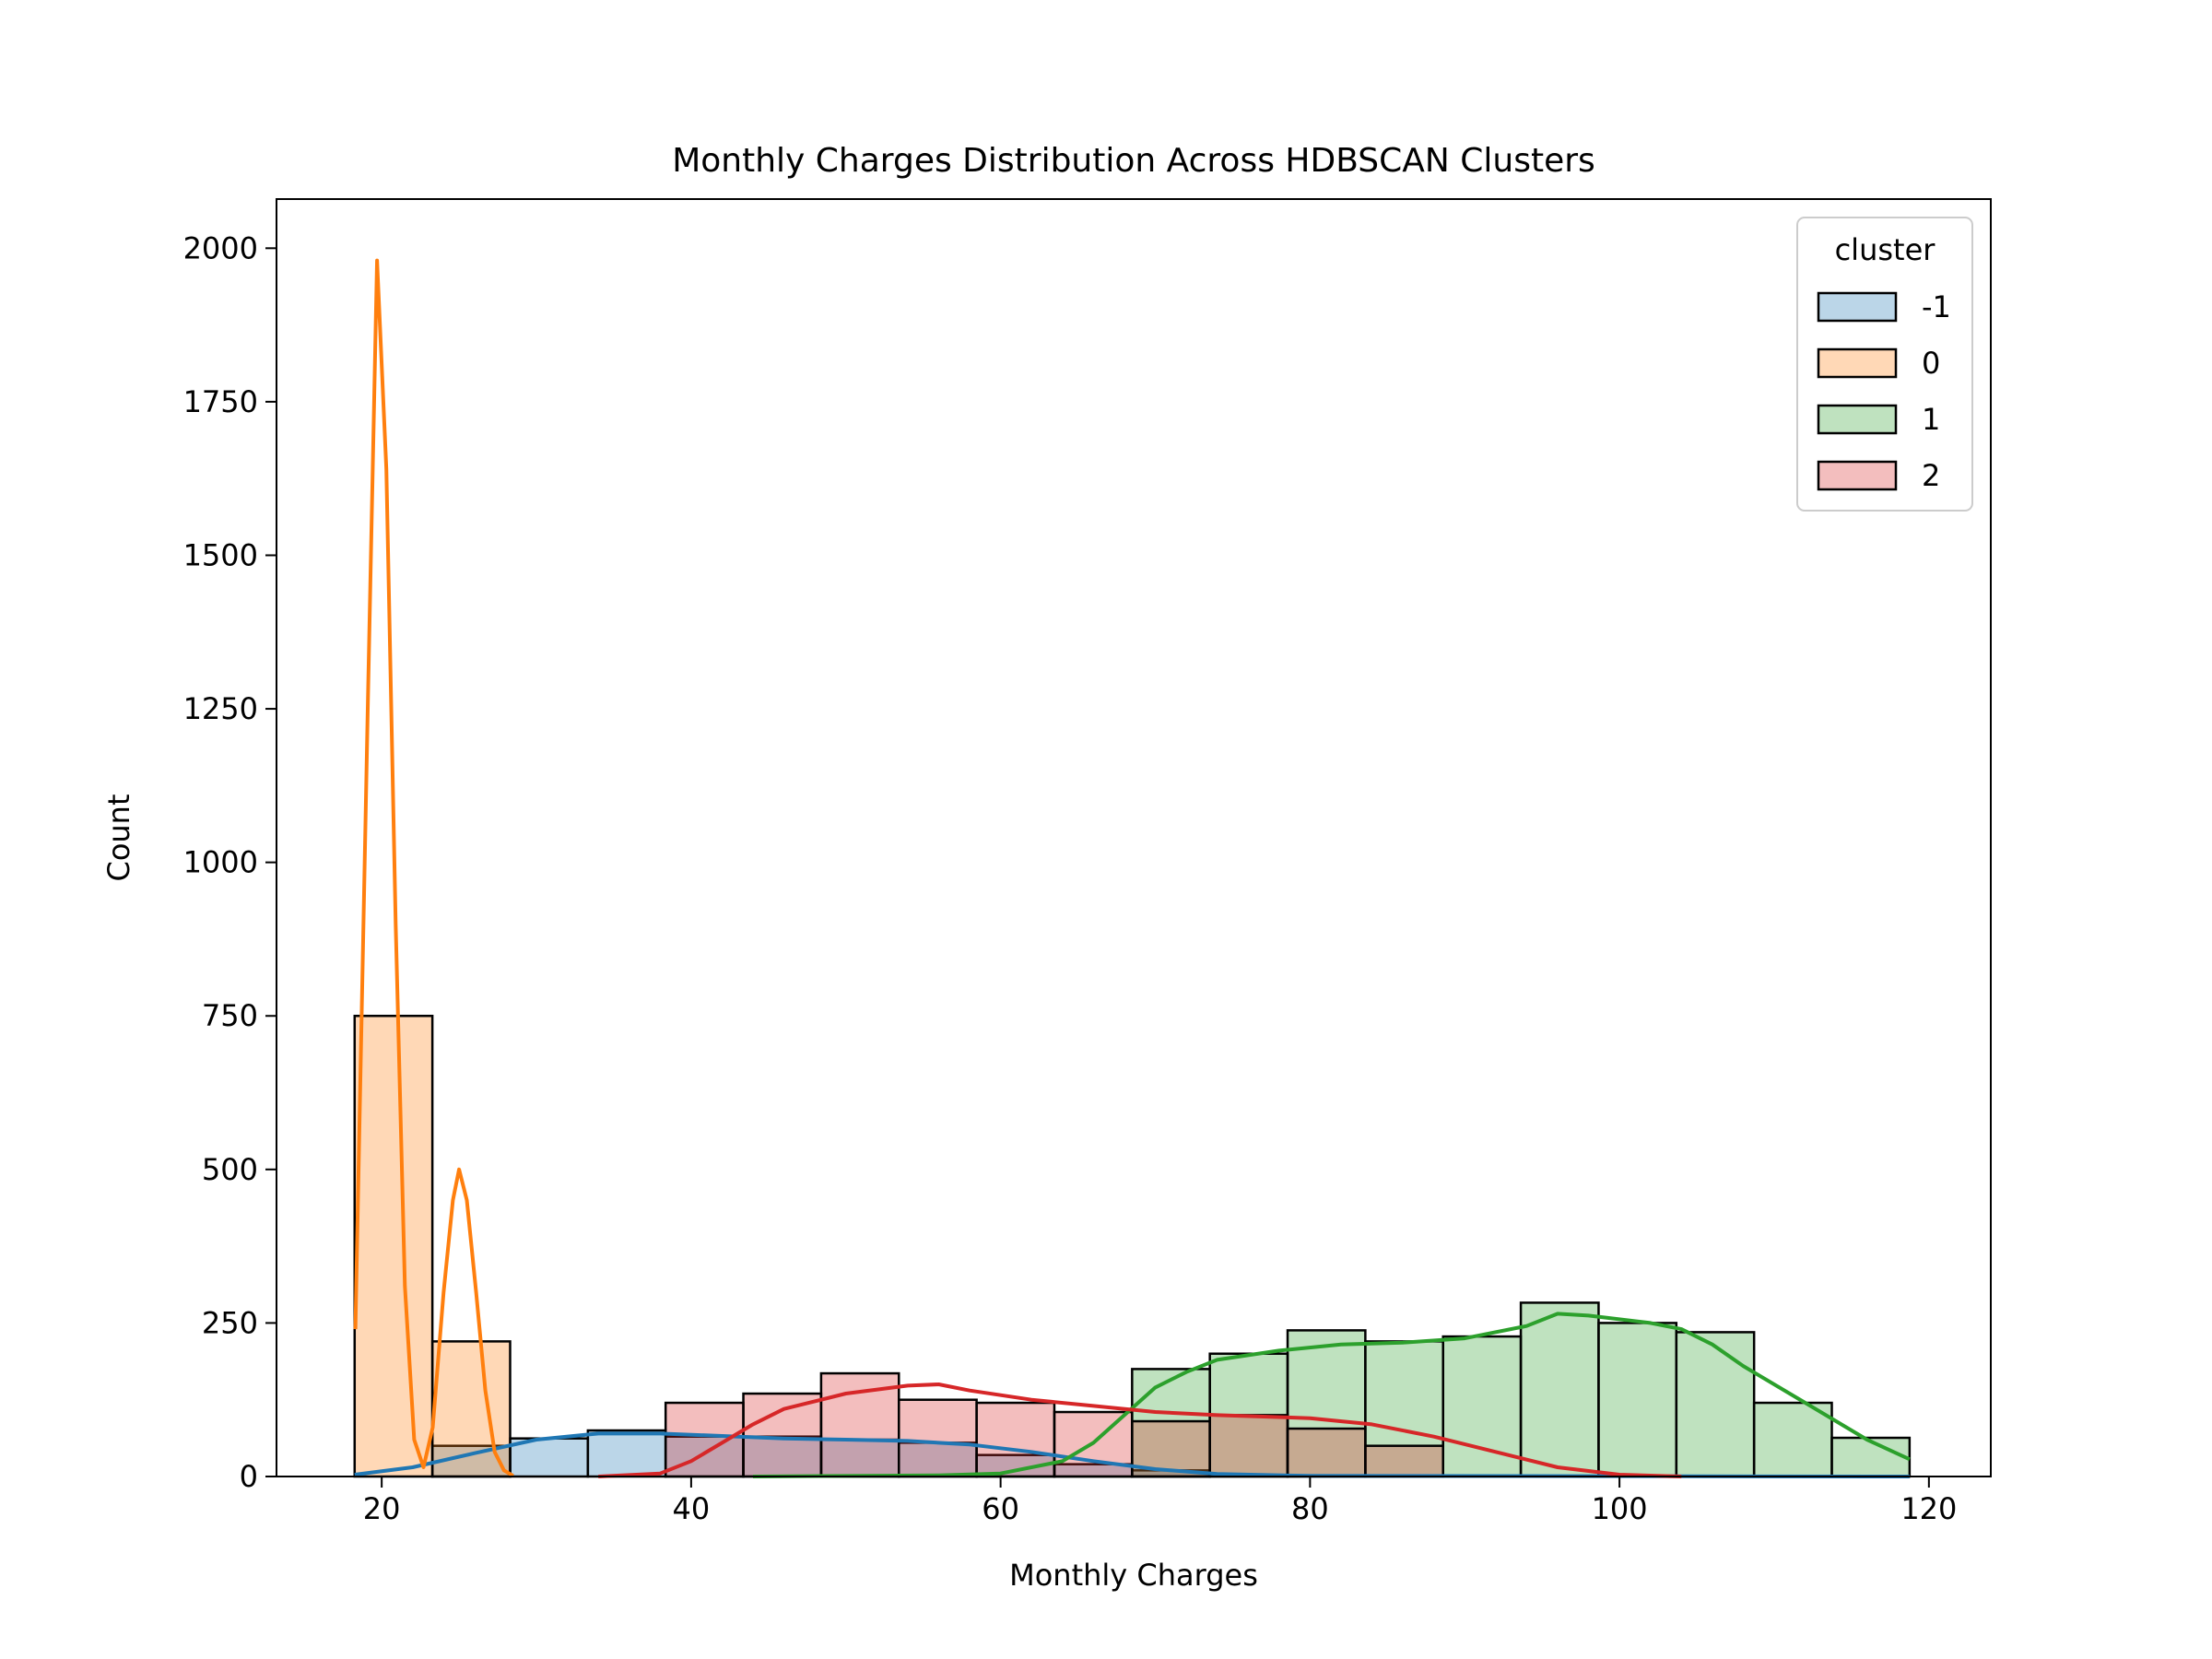 This screenshot has height=1659, width=2212. What do you see at coordinates (1885, 249) in the screenshot?
I see `legend-title: cluster` at bounding box center [1885, 249].